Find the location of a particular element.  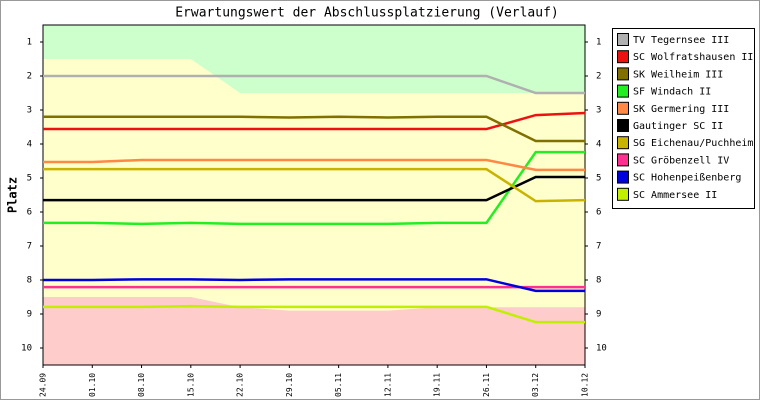

x-tick-label: 29.10 is located at coordinates (289, 385).